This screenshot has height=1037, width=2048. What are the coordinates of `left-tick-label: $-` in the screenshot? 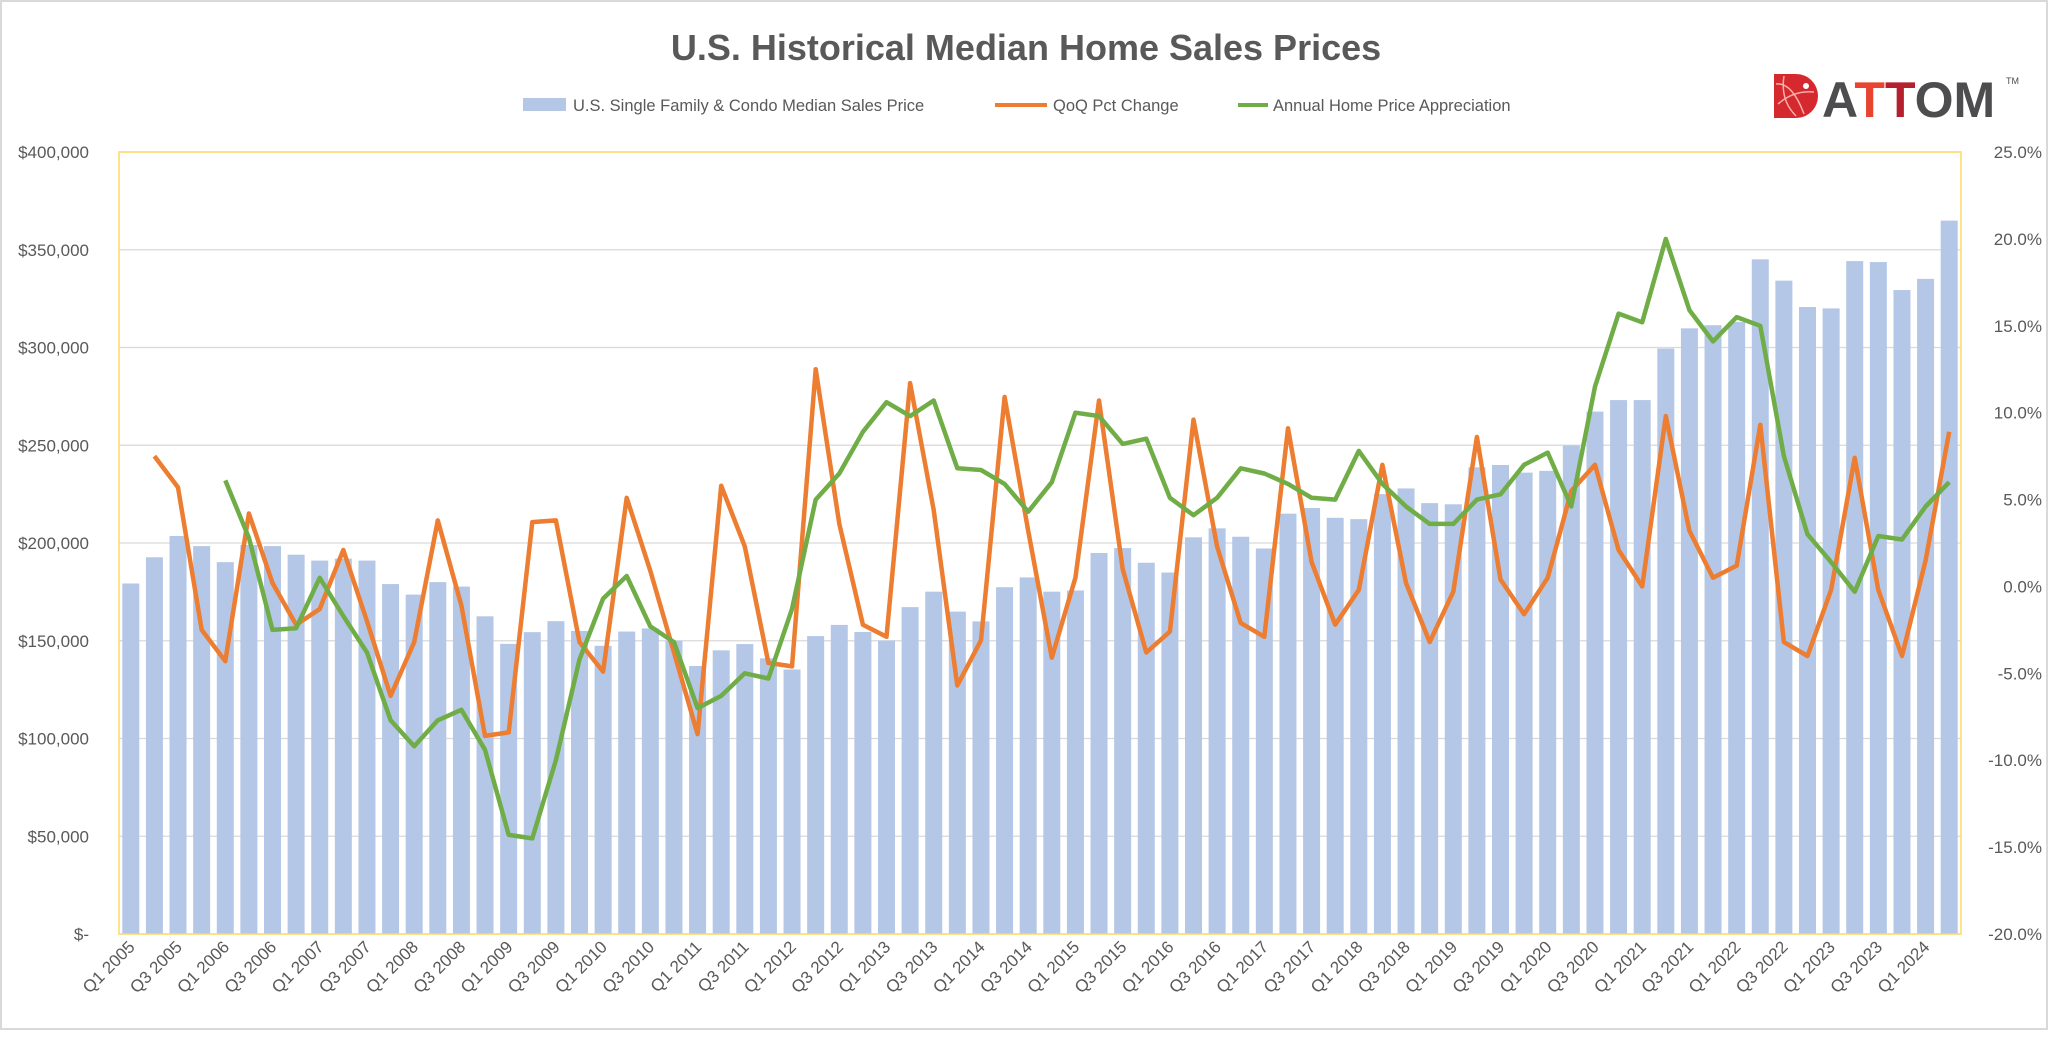 It's located at (81, 934).